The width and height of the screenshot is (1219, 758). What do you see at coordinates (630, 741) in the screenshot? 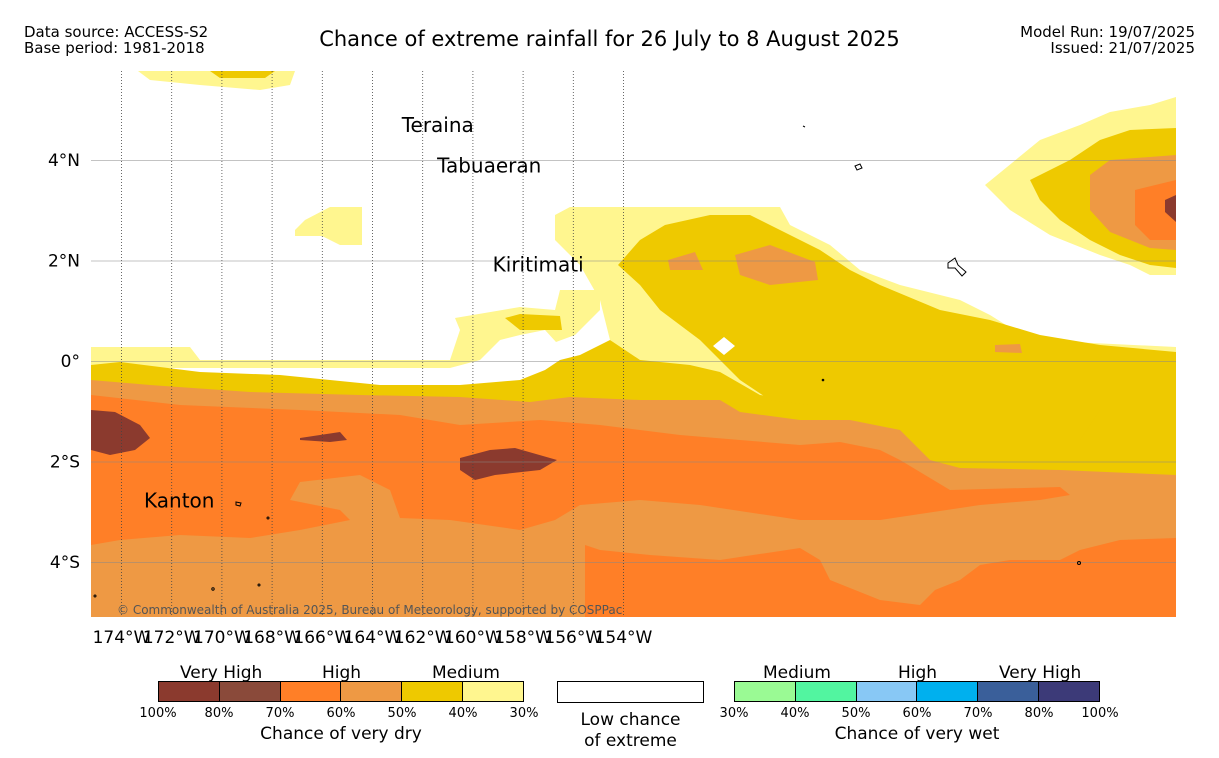
I see `low-chance-line2: of extreme` at bounding box center [630, 741].